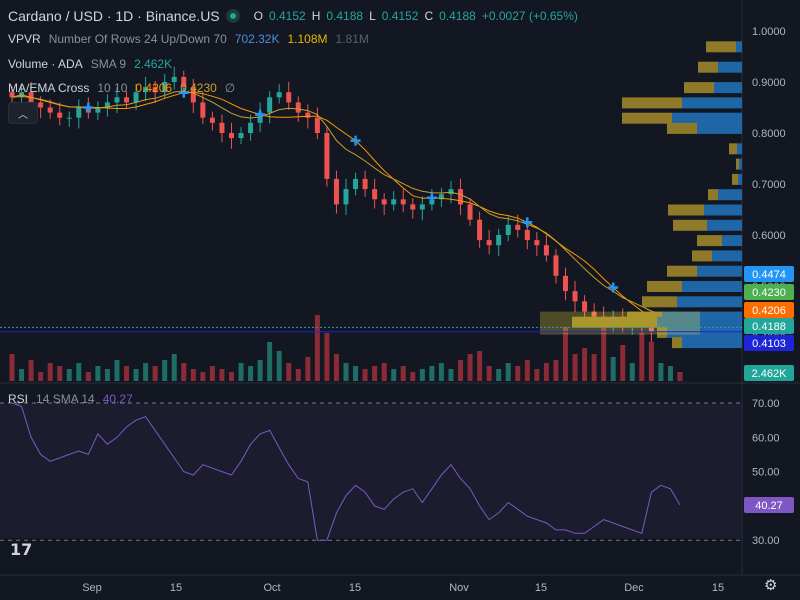  I want to click on gear-icon: ⚙, so click(771, 585).